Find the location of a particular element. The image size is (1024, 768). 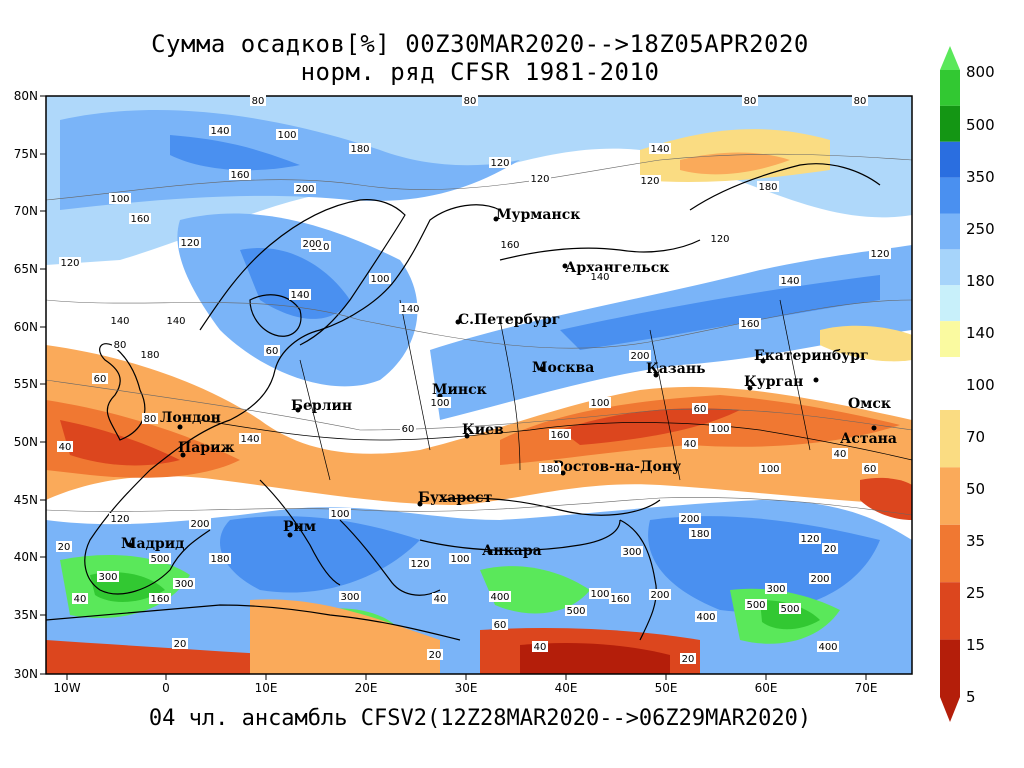

city-label: Киев is located at coordinates (483, 430).